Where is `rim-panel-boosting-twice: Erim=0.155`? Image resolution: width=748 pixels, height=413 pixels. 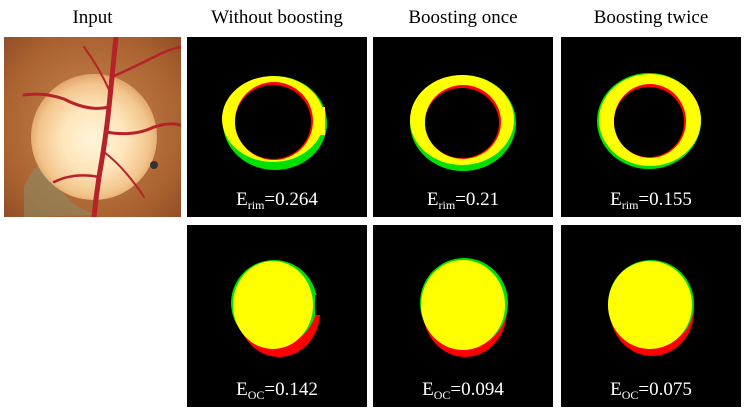
rim-panel-boosting-twice: Erim=0.155 is located at coordinates (651, 127).